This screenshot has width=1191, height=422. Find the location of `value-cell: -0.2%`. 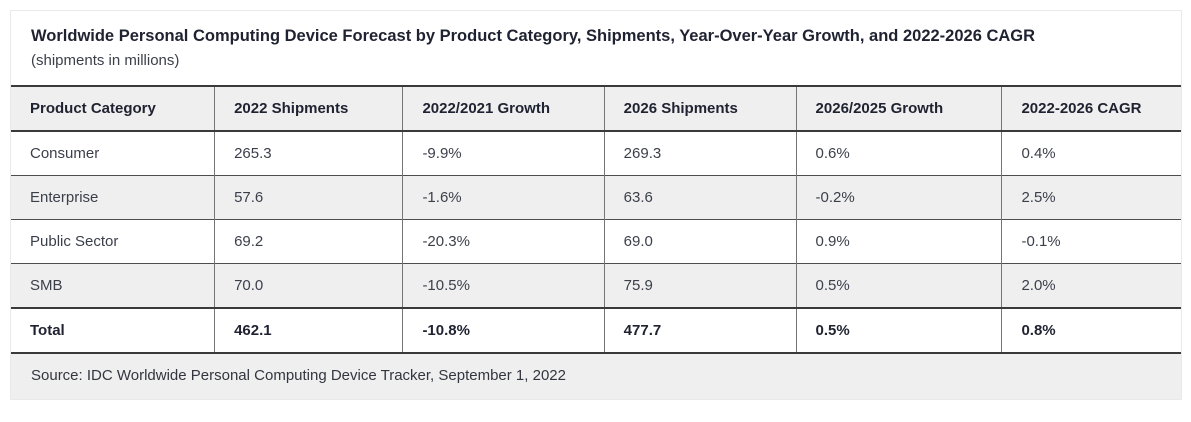

value-cell: -0.2% is located at coordinates (899, 197).